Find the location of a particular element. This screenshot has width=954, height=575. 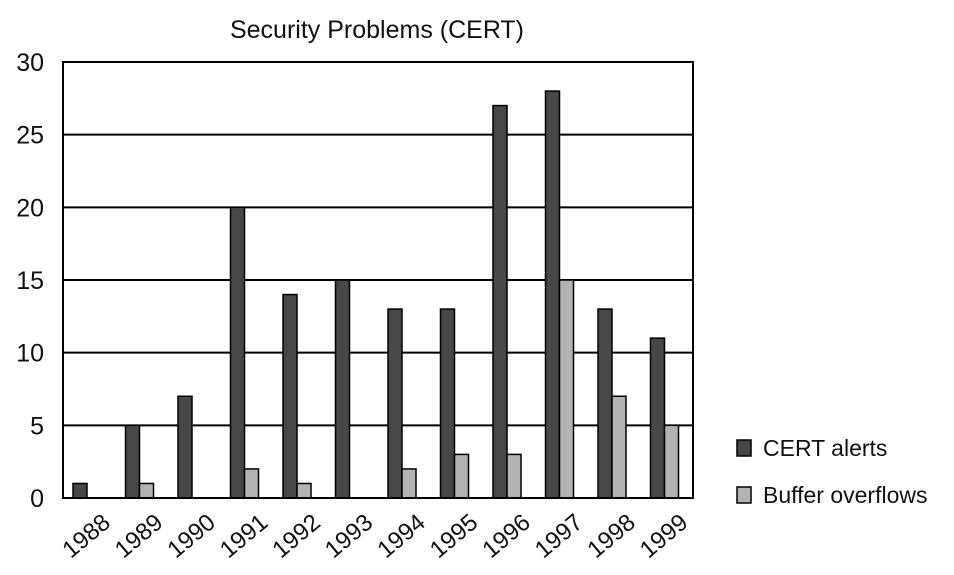

x-tick-label: 1994 is located at coordinates (401, 536).